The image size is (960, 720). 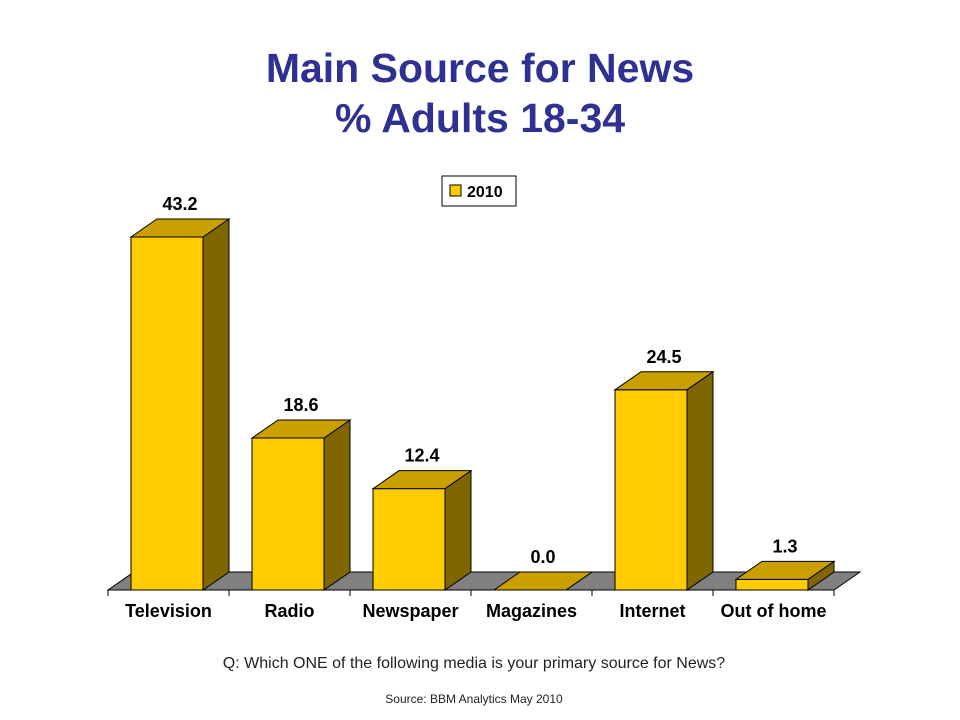 I want to click on data-label: 24.5, so click(x=663, y=357).